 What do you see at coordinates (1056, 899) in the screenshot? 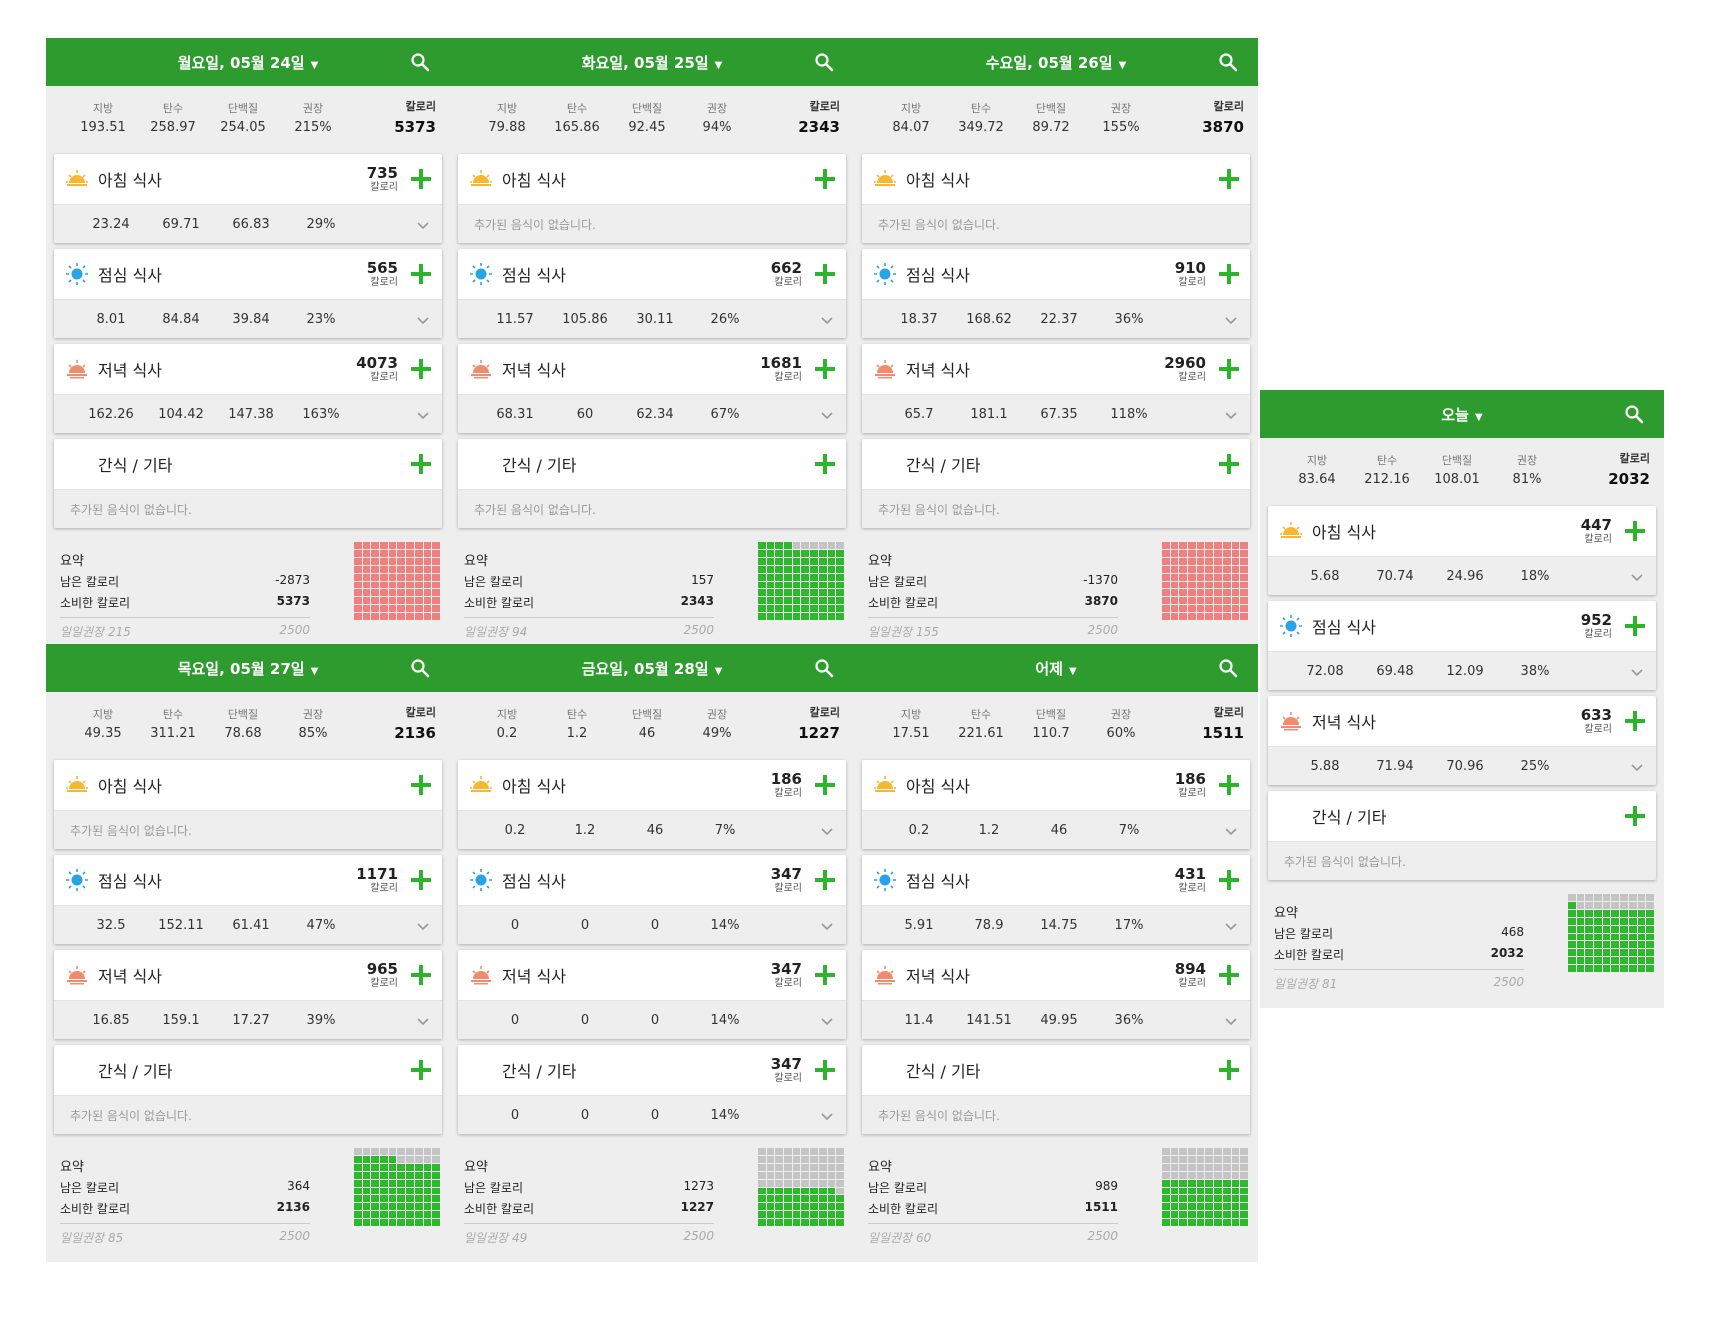
I see `meal-card-lunch: 점심 식사 431 칼로리 5.91 78.9 14.75 17%` at bounding box center [1056, 899].